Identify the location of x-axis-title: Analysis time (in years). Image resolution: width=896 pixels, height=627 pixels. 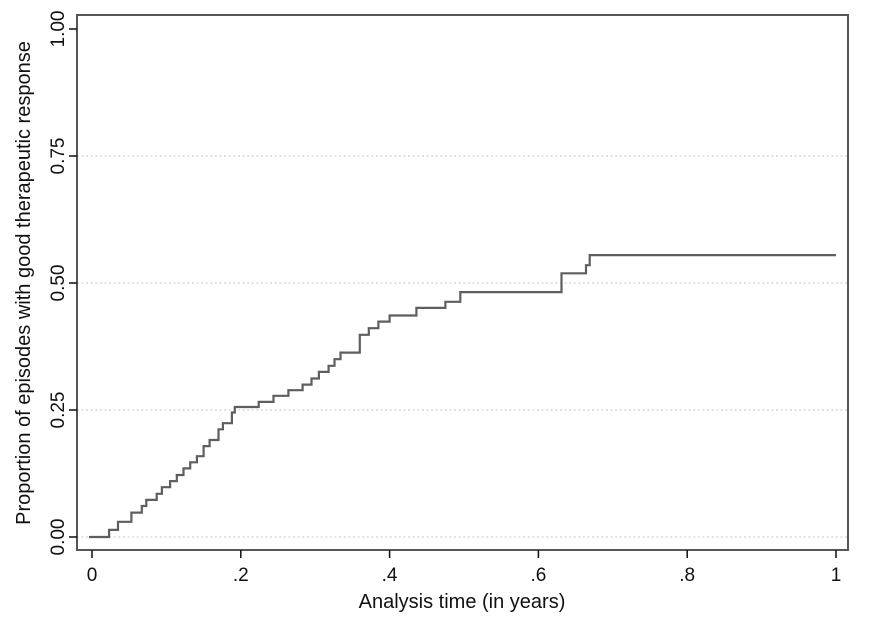
(462, 602).